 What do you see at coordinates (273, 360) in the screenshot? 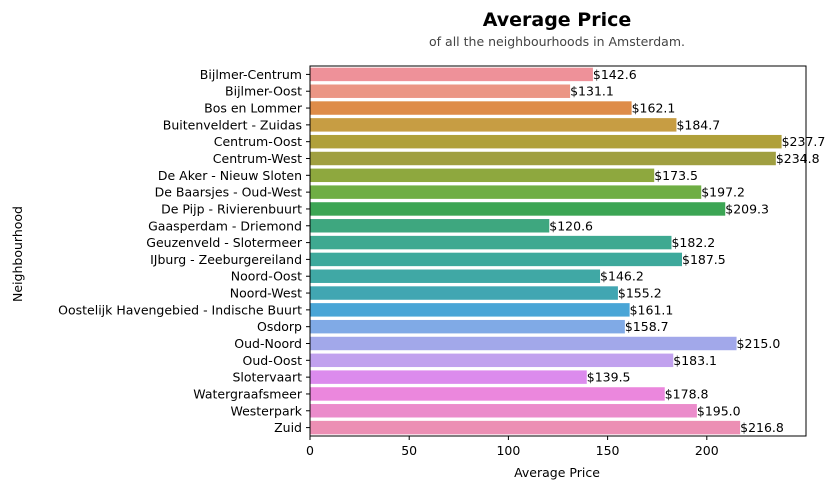
I see `y-tick-label: Oud-Oost` at bounding box center [273, 360].